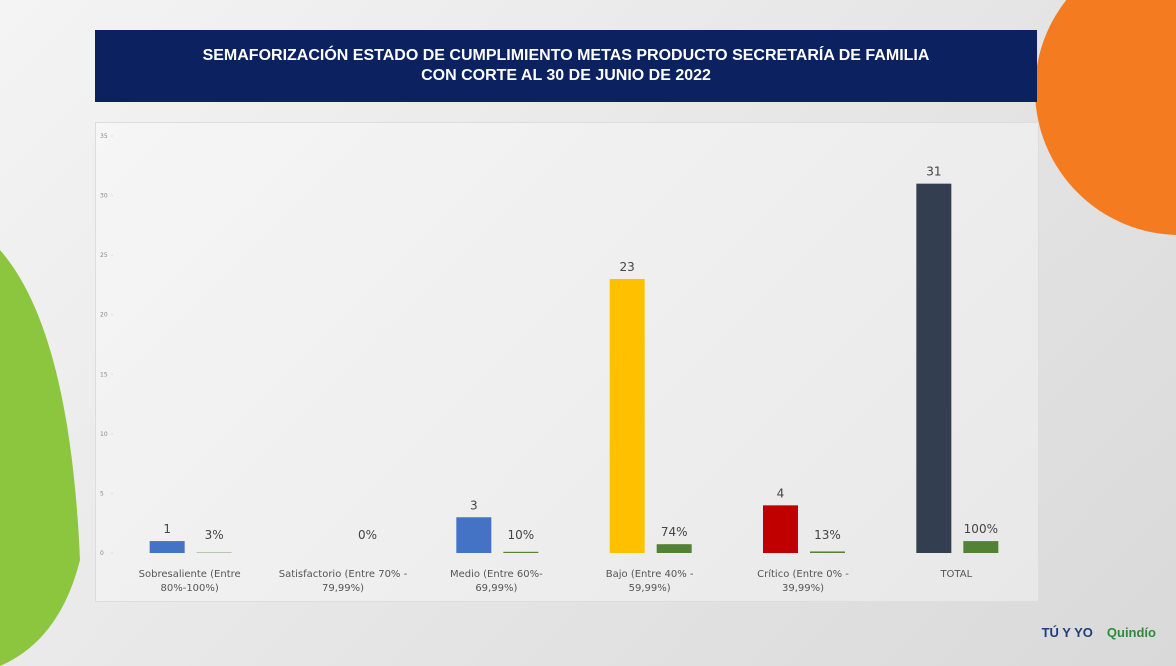 The image size is (1176, 666). What do you see at coordinates (214, 535) in the screenshot?
I see `value-label: 3%` at bounding box center [214, 535].